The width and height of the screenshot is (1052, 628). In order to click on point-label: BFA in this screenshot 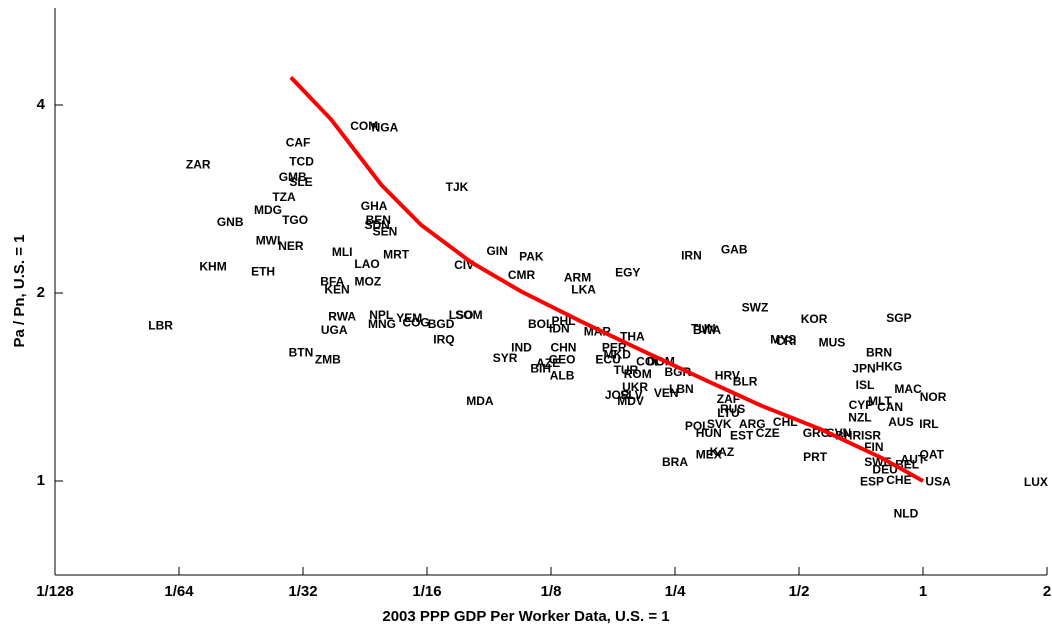, I will do `click(332, 282)`.